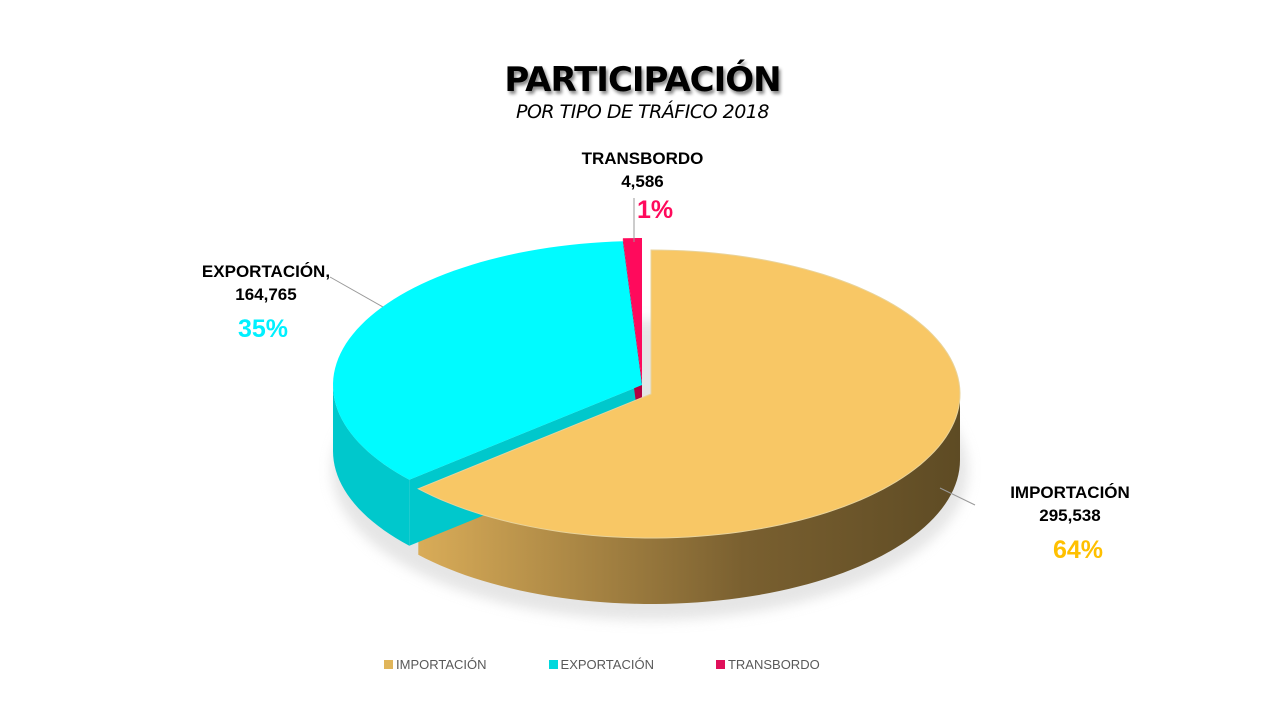 This screenshot has height=720, width=1280. Describe the element at coordinates (632, 310) in the screenshot. I see `pie-slice-transbordo` at that location.